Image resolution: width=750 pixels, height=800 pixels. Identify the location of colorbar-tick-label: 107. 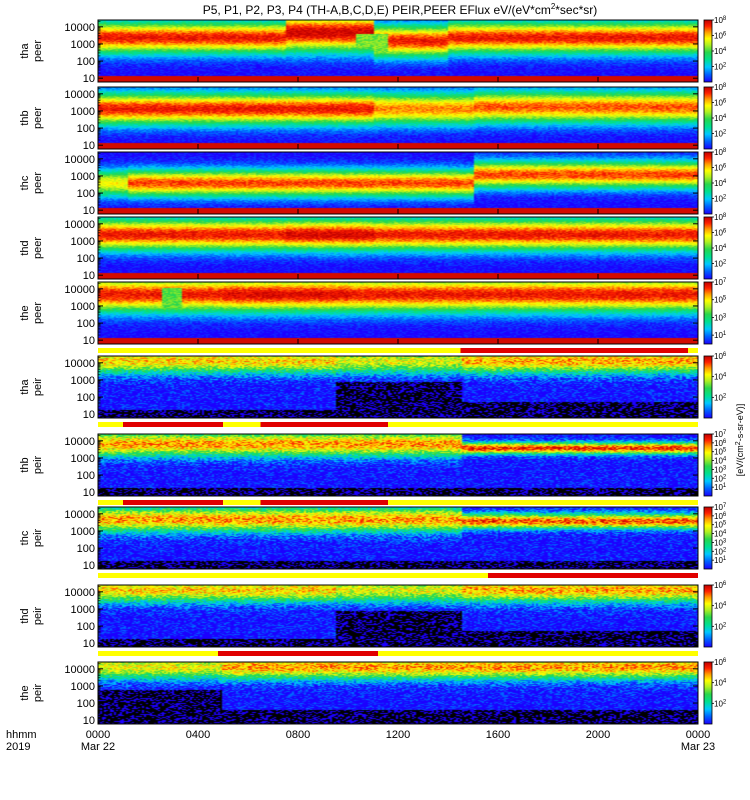
(720, 434).